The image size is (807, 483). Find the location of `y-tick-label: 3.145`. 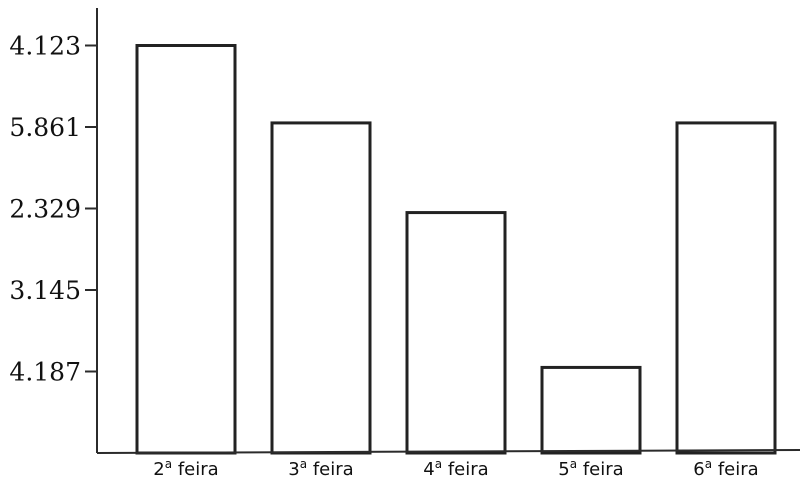

y-tick-label: 3.145 is located at coordinates (45, 290).